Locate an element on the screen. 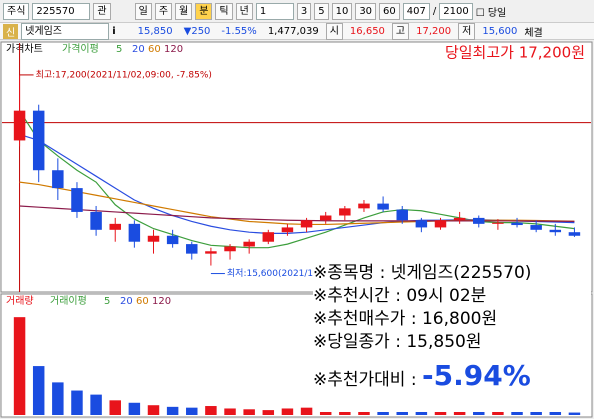 This screenshot has width=594, height=419. step-buttons: 3 5 10 30 60 is located at coordinates (348, 11).